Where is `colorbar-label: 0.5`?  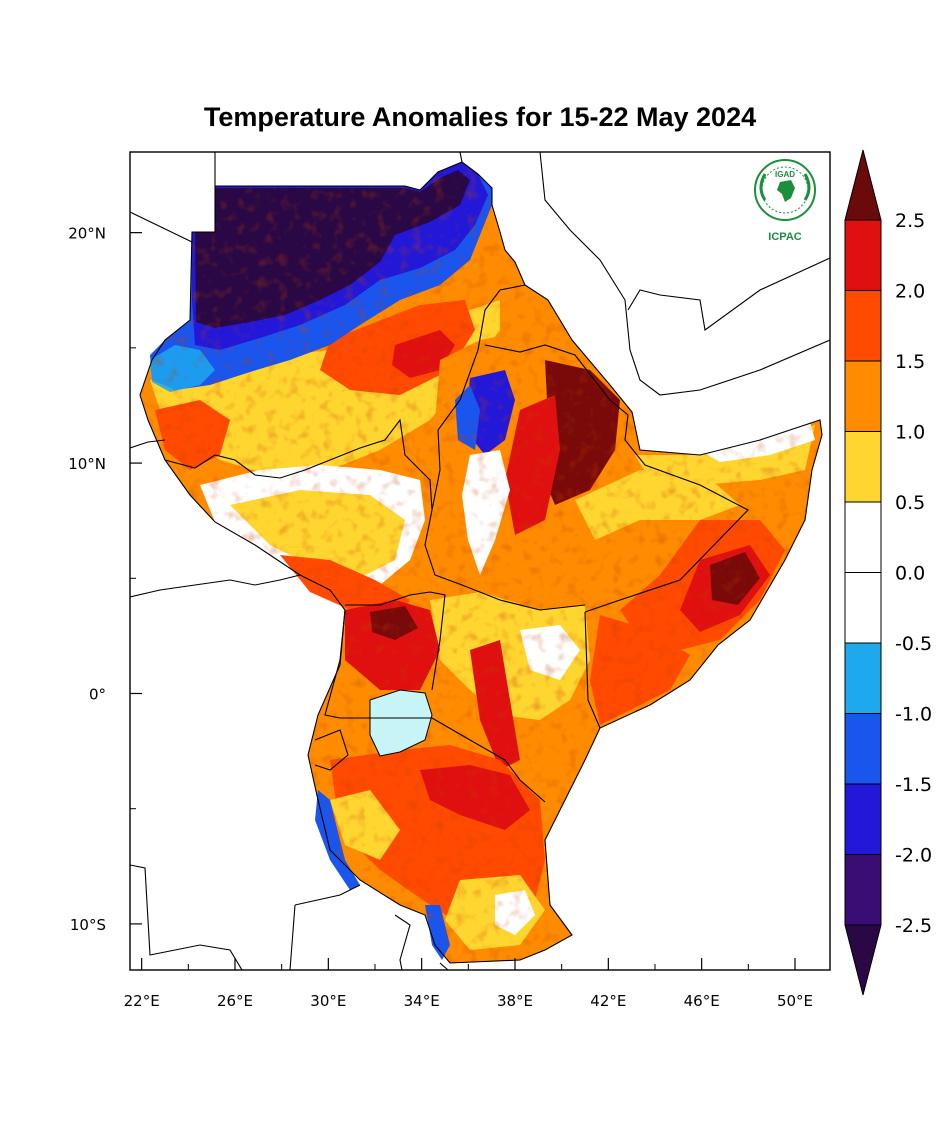
colorbar-label: 0.5 is located at coordinates (910, 503).